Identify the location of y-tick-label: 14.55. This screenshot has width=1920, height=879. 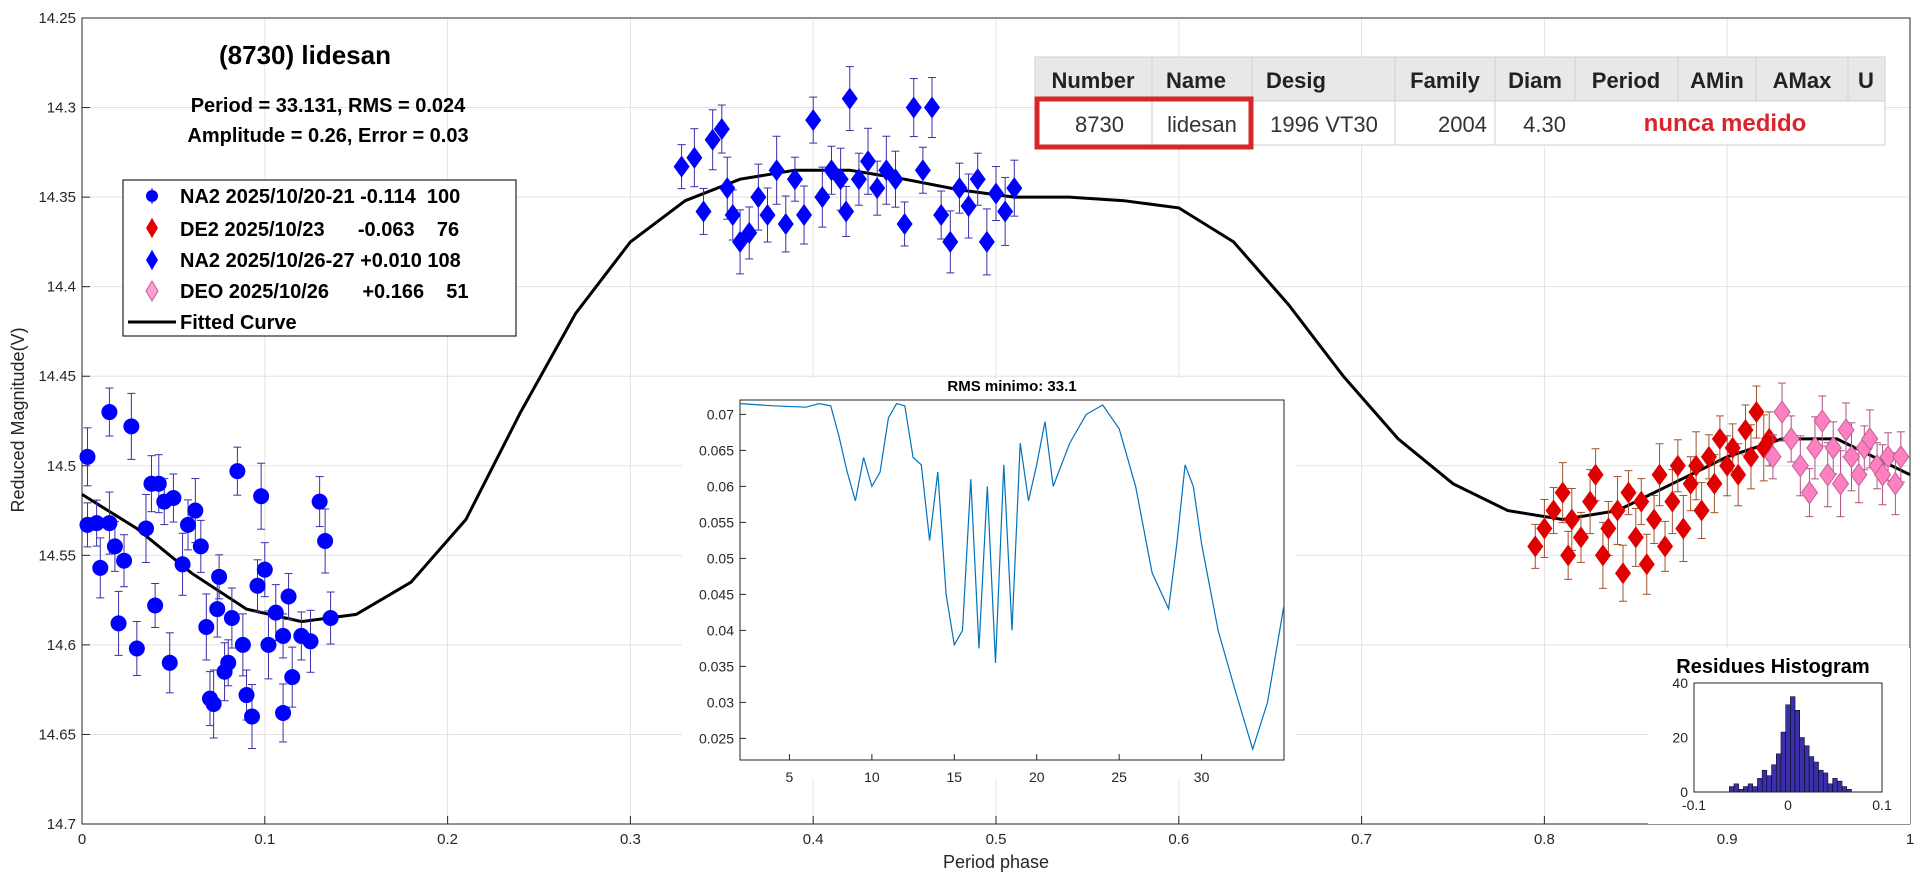
(57, 555).